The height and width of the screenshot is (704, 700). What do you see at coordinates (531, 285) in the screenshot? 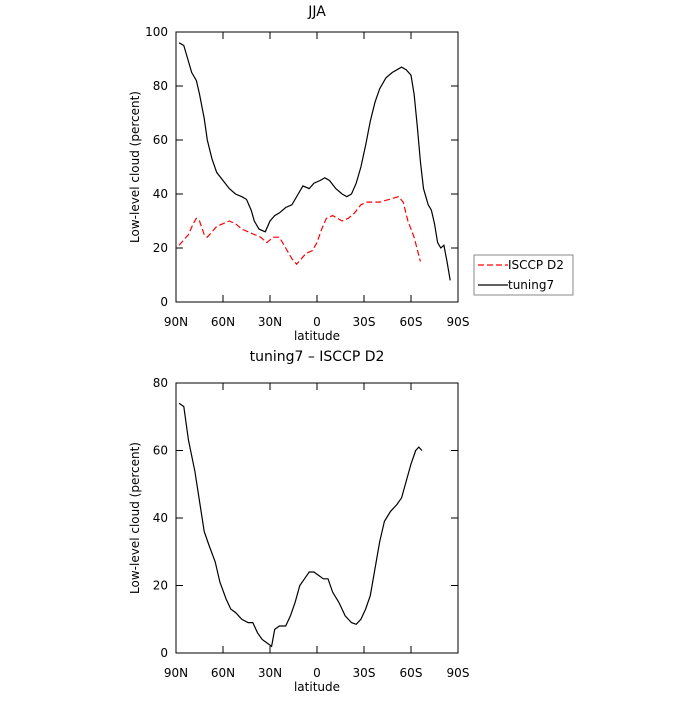
I see `legend-label: tuning7` at bounding box center [531, 285].